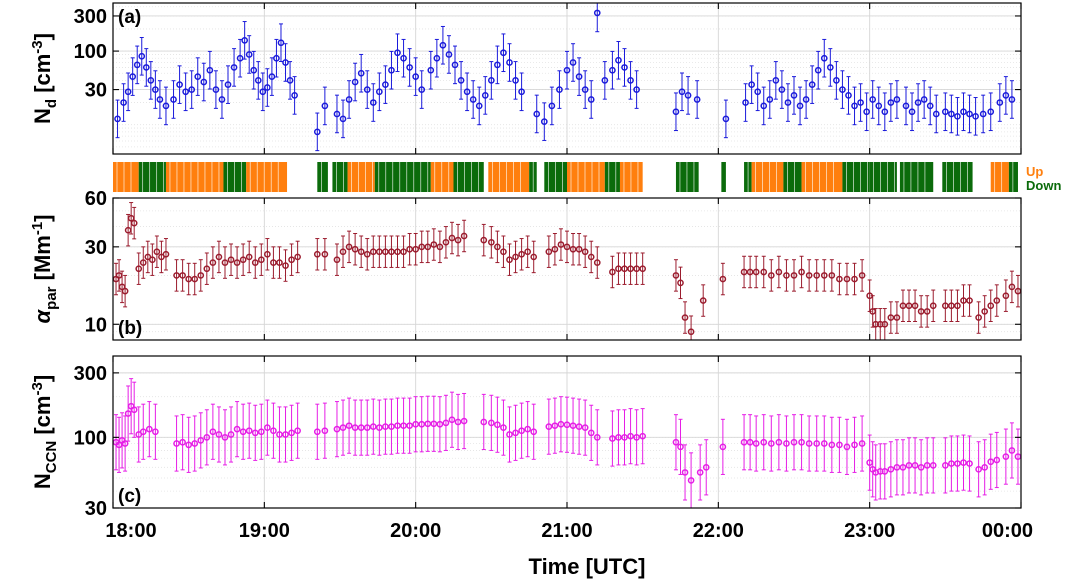 The width and height of the screenshot is (1070, 580). I want to click on y-tick-label: 30, so click(96, 509).